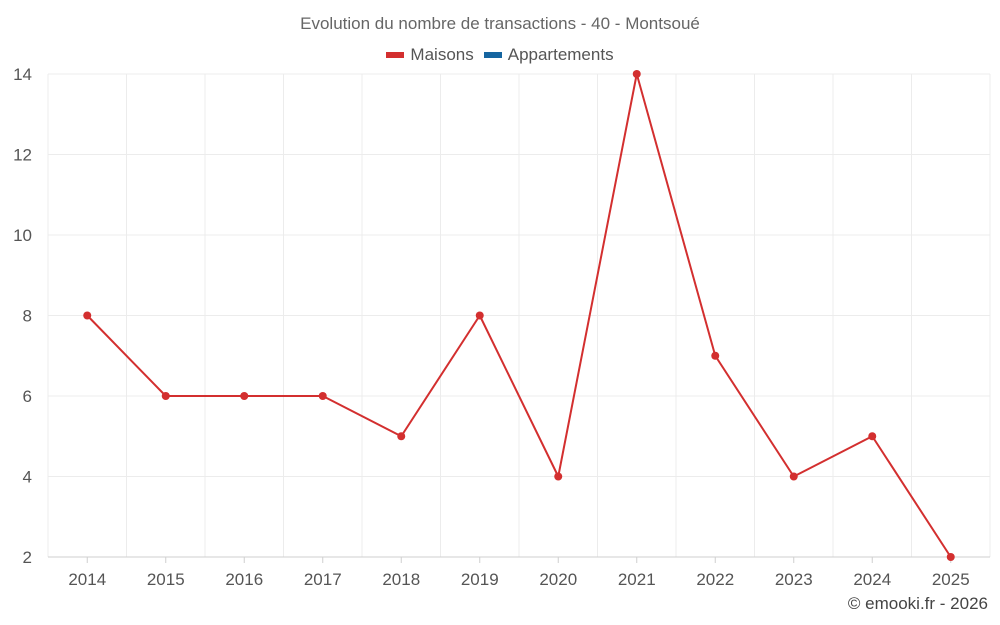 The image size is (1000, 625). I want to click on legend-item-appartements: Appartements, so click(548, 55).